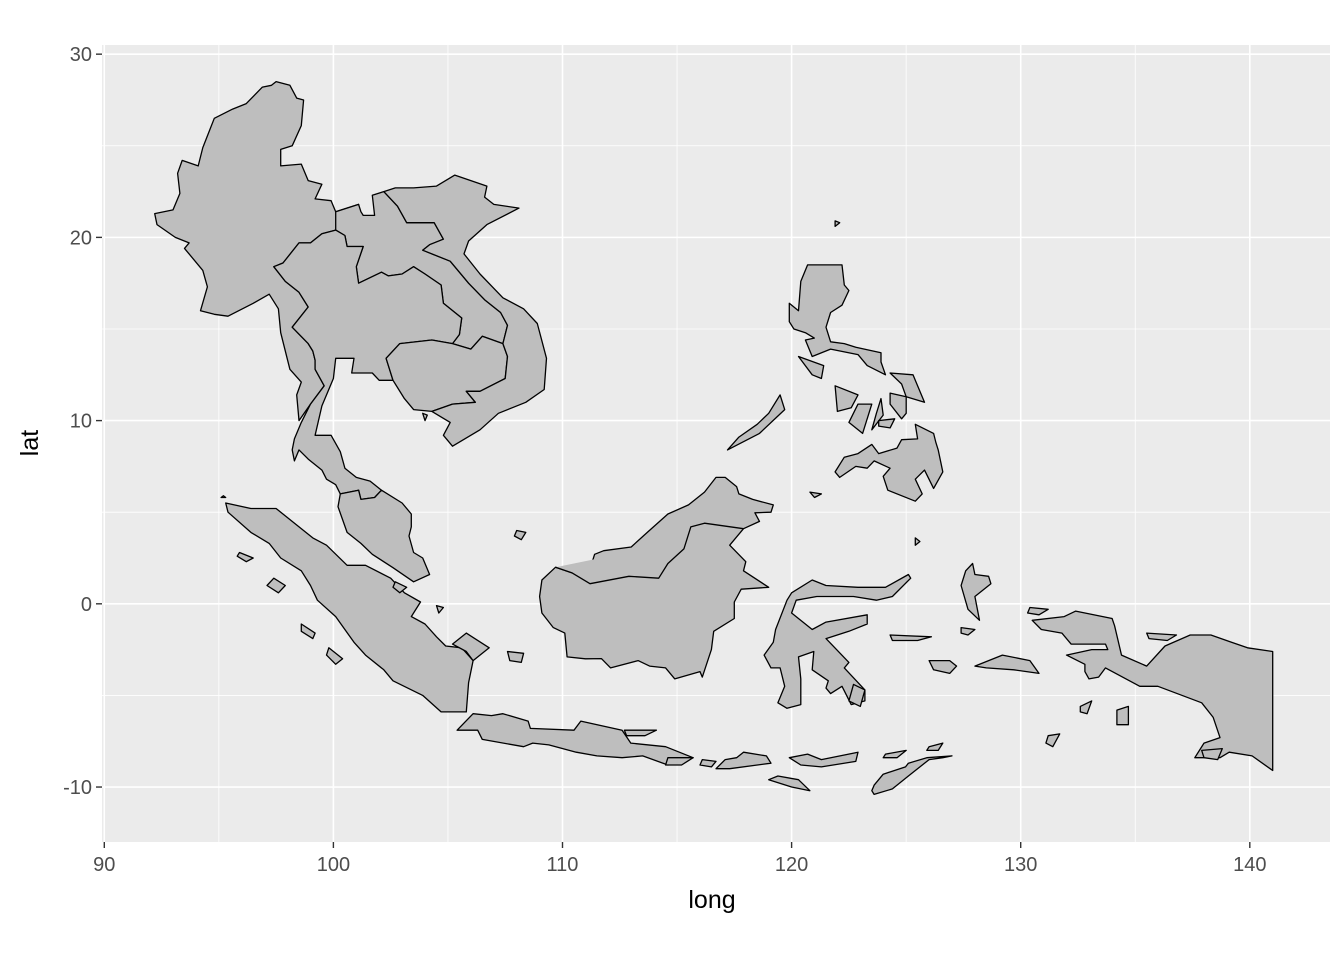  Describe the element at coordinates (334, 656) in the screenshot. I see `land-enggano` at that location.